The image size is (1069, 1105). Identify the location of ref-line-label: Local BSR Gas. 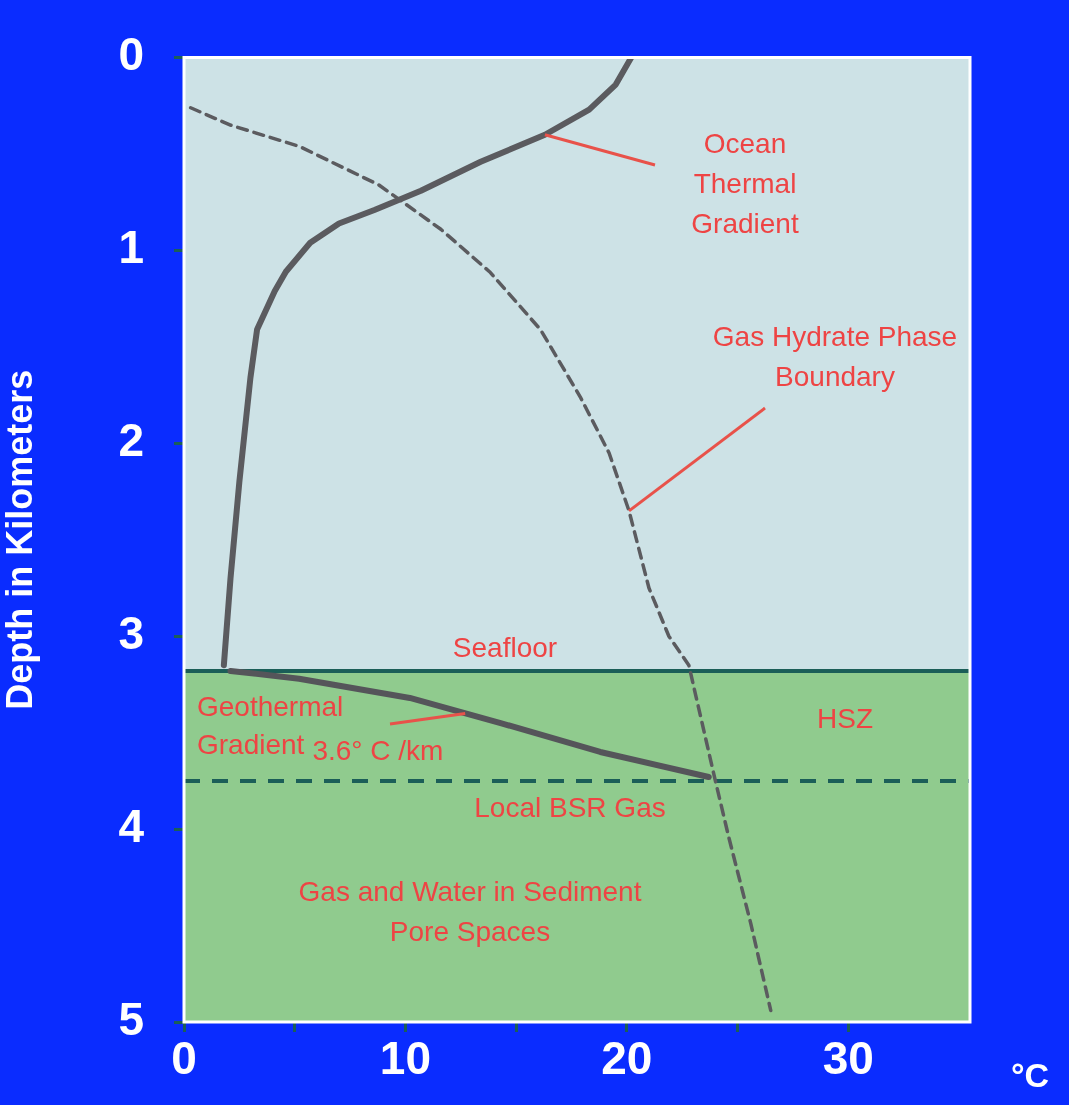
(570, 807).